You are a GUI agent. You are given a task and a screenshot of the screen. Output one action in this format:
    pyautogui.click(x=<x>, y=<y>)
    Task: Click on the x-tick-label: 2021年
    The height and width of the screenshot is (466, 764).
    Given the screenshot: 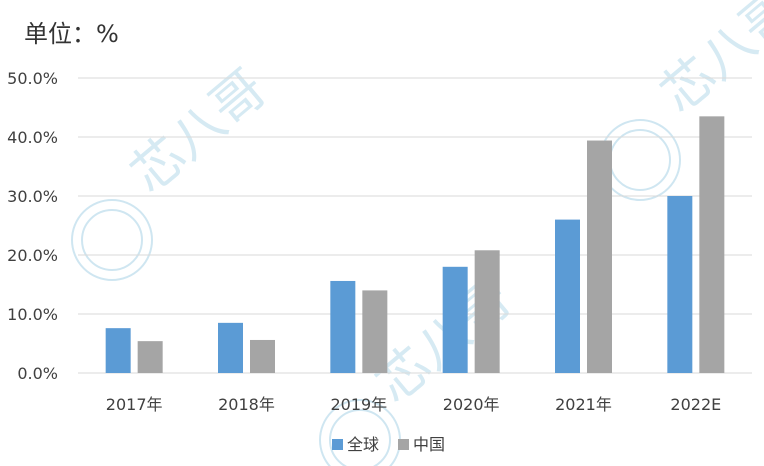 What is the action you would take?
    pyautogui.click(x=583, y=404)
    